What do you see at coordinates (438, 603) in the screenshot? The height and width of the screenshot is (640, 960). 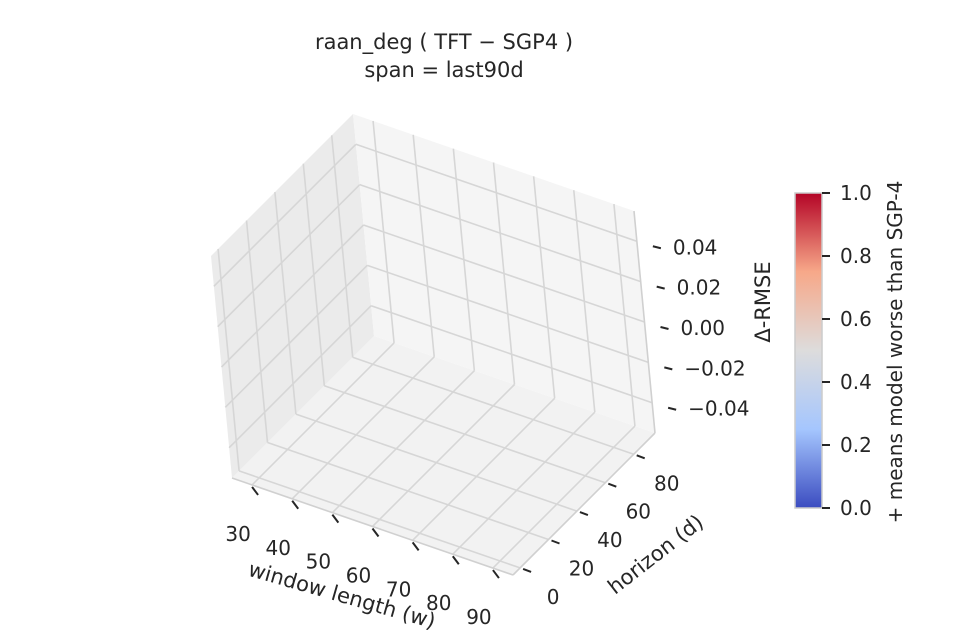 I see `x-tick-label: 80` at bounding box center [438, 603].